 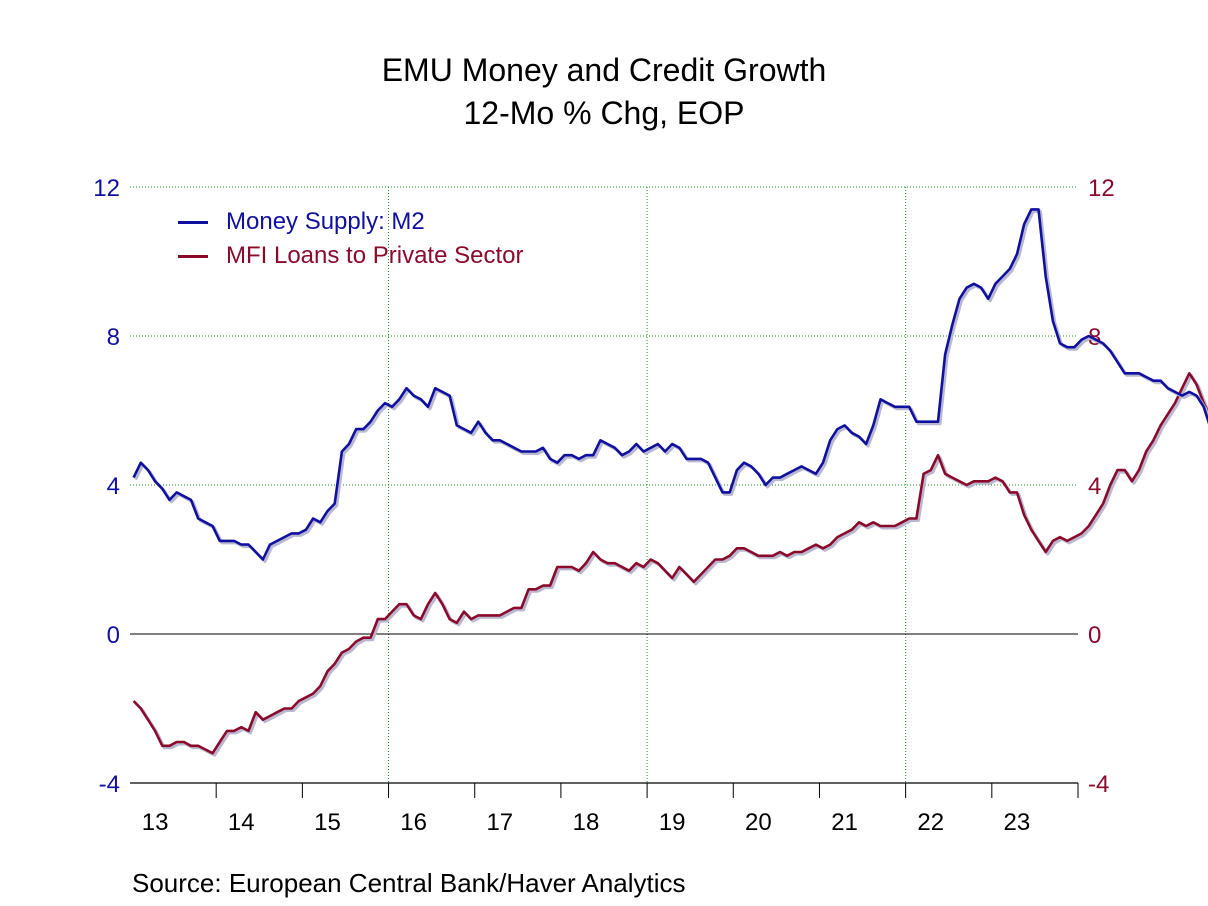 I want to click on y-right-tick-label: 4, so click(x=1094, y=486).